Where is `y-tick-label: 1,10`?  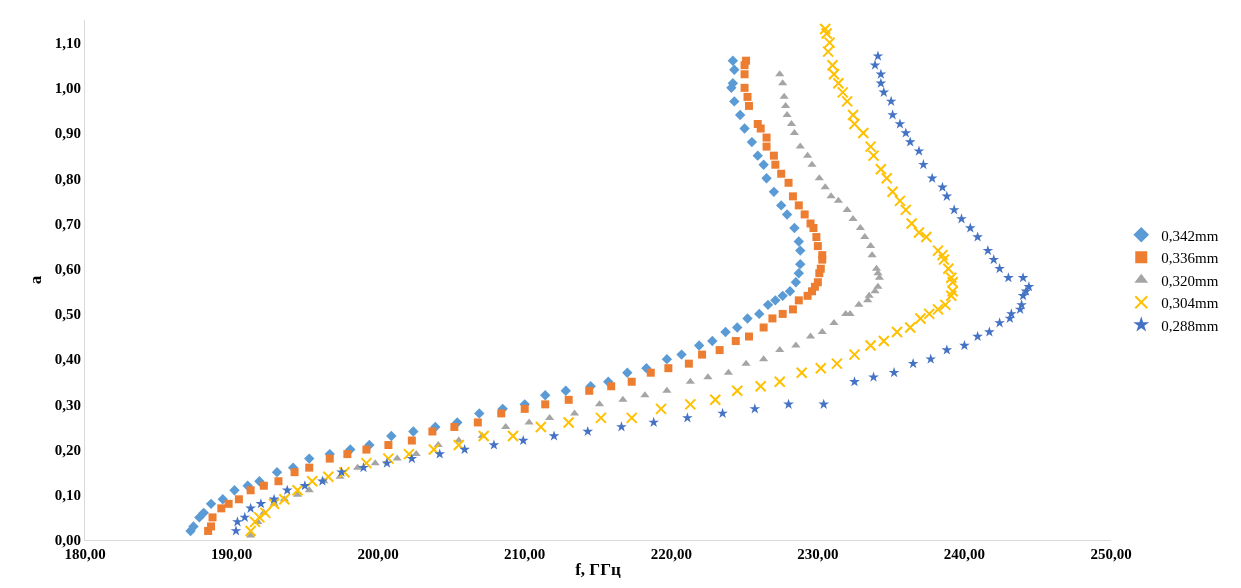 y-tick-label: 1,10 is located at coordinates (67, 42).